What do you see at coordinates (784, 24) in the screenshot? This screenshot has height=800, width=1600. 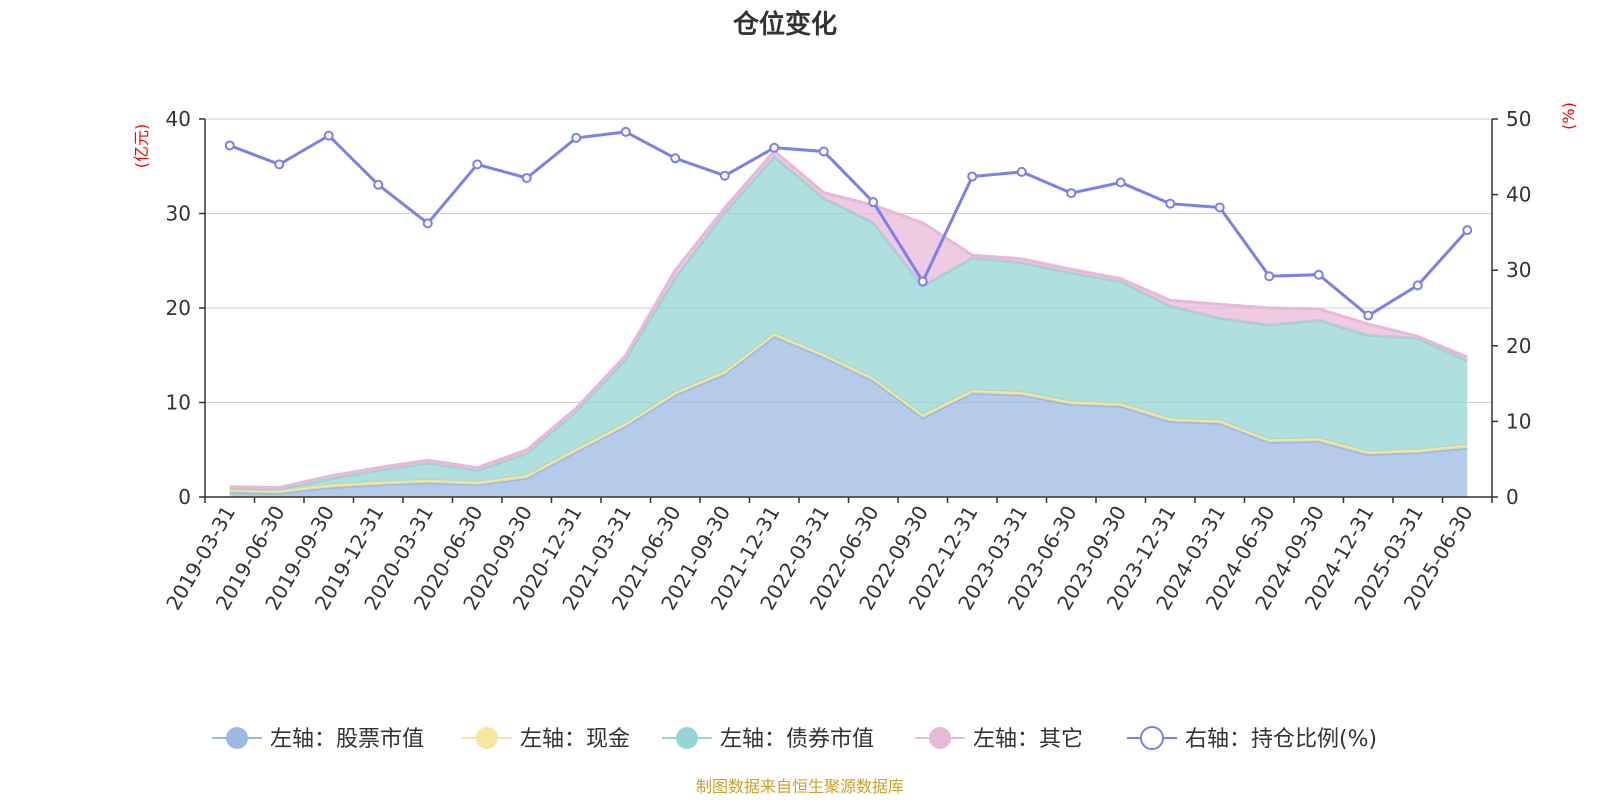 I see `chart-title: 仓位变化` at bounding box center [784, 24].